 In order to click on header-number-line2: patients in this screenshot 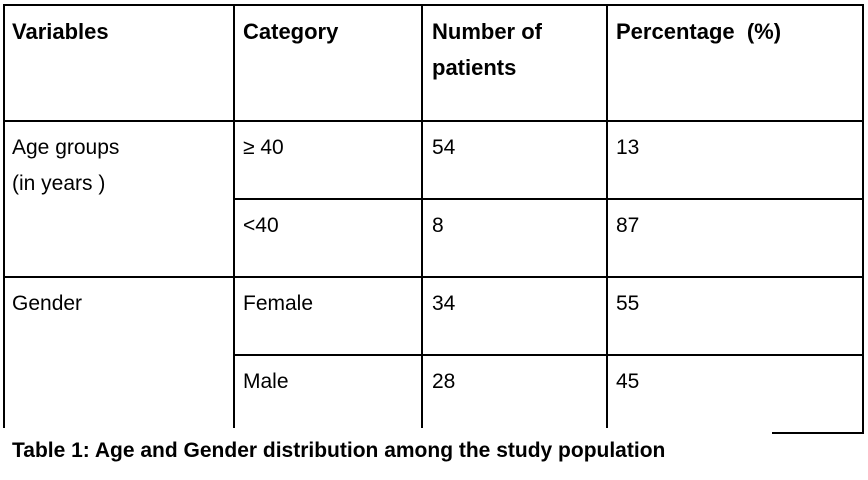, I will do `click(474, 67)`.